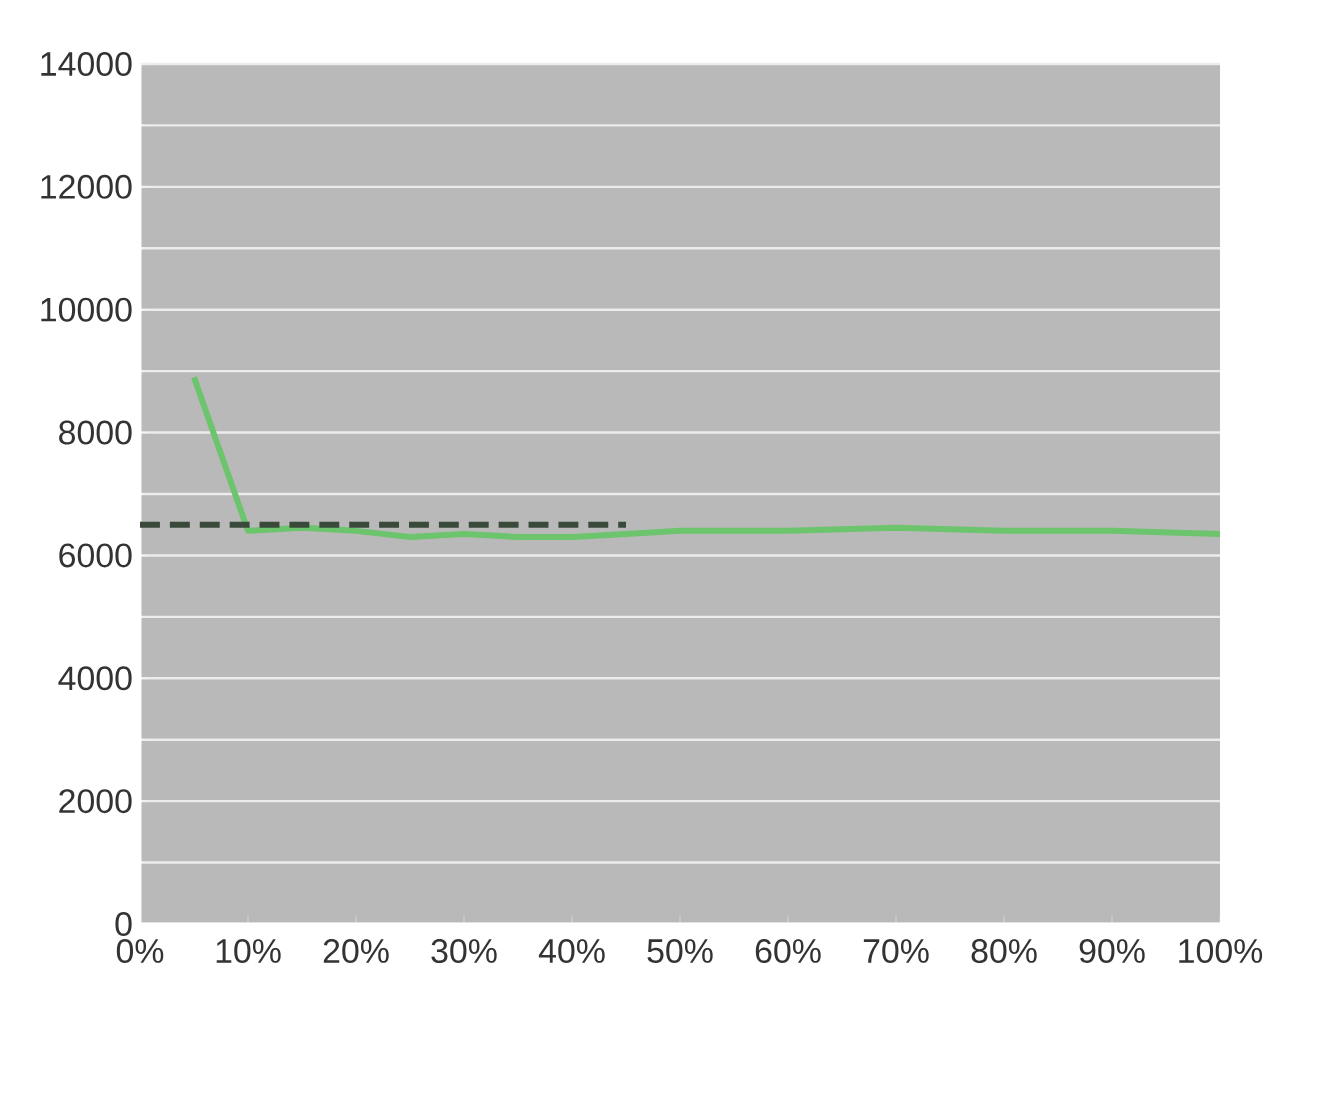 The width and height of the screenshot is (1319, 1104). What do you see at coordinates (680, 951) in the screenshot?
I see `x-tick-label: 50%` at bounding box center [680, 951].